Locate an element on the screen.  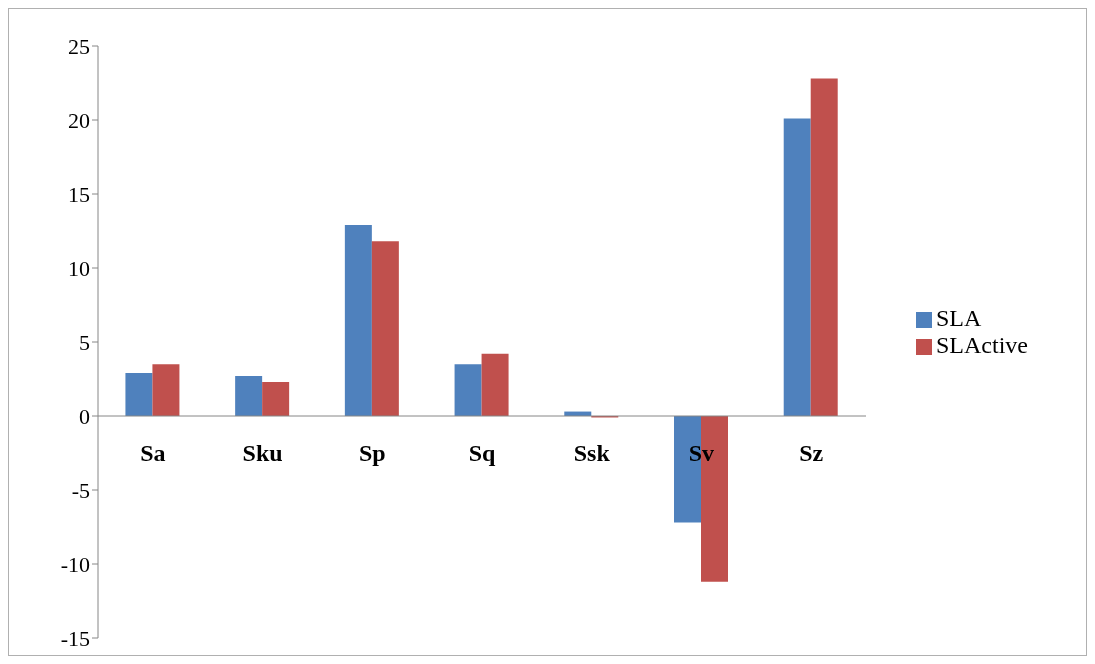
y-tick-label: 0 is located at coordinates (84, 416).